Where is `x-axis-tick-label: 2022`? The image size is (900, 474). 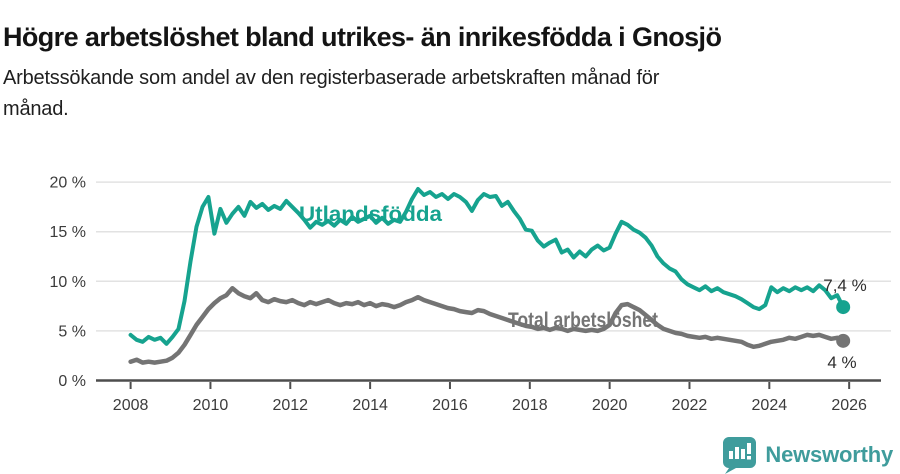
x-axis-tick-label: 2022 is located at coordinates (690, 405).